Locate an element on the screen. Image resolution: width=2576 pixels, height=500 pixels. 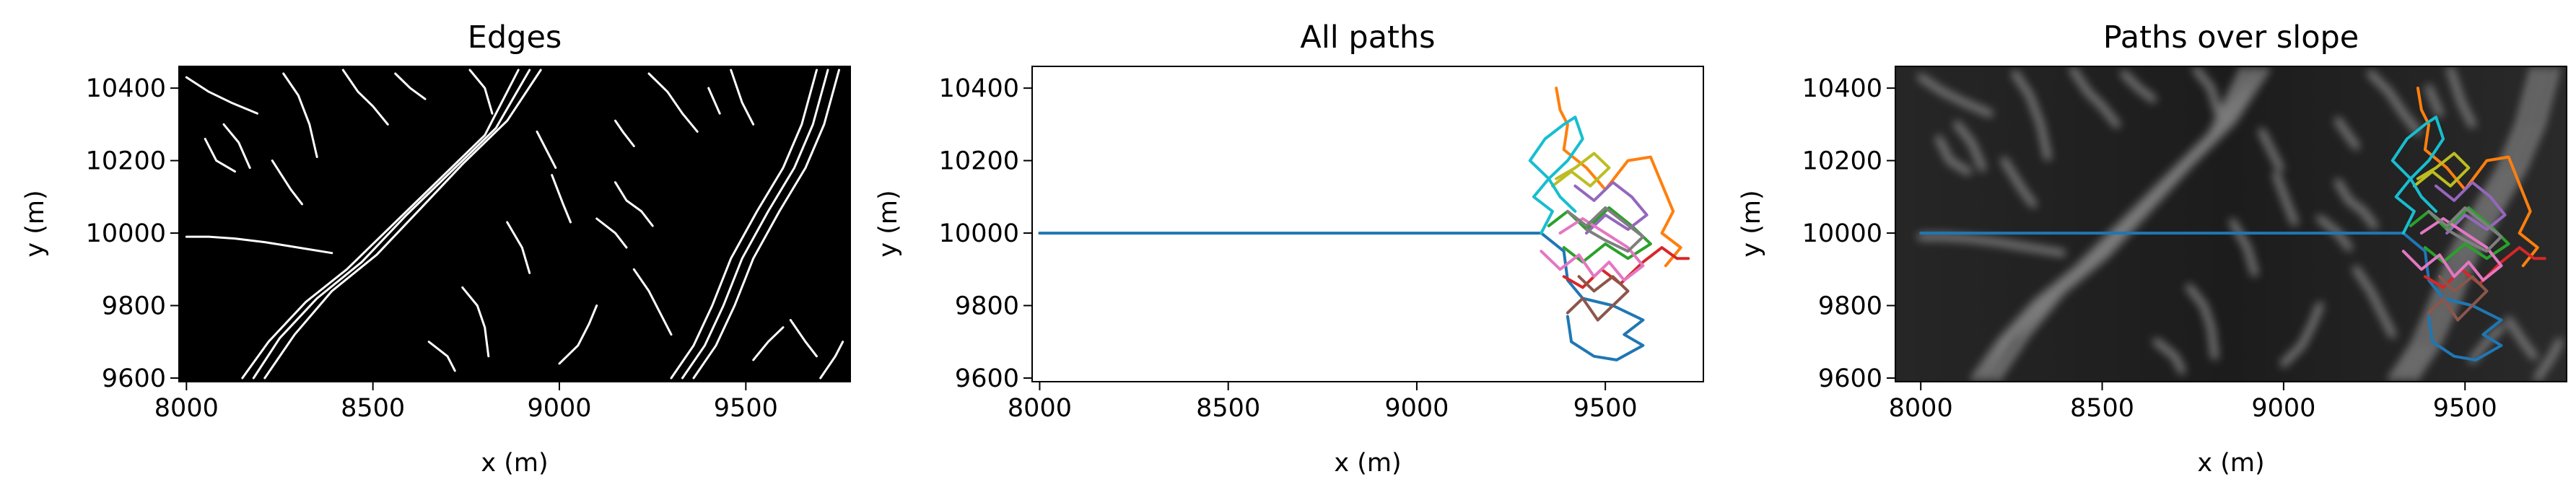
y-axis-label: y (m) is located at coordinates (35, 223).